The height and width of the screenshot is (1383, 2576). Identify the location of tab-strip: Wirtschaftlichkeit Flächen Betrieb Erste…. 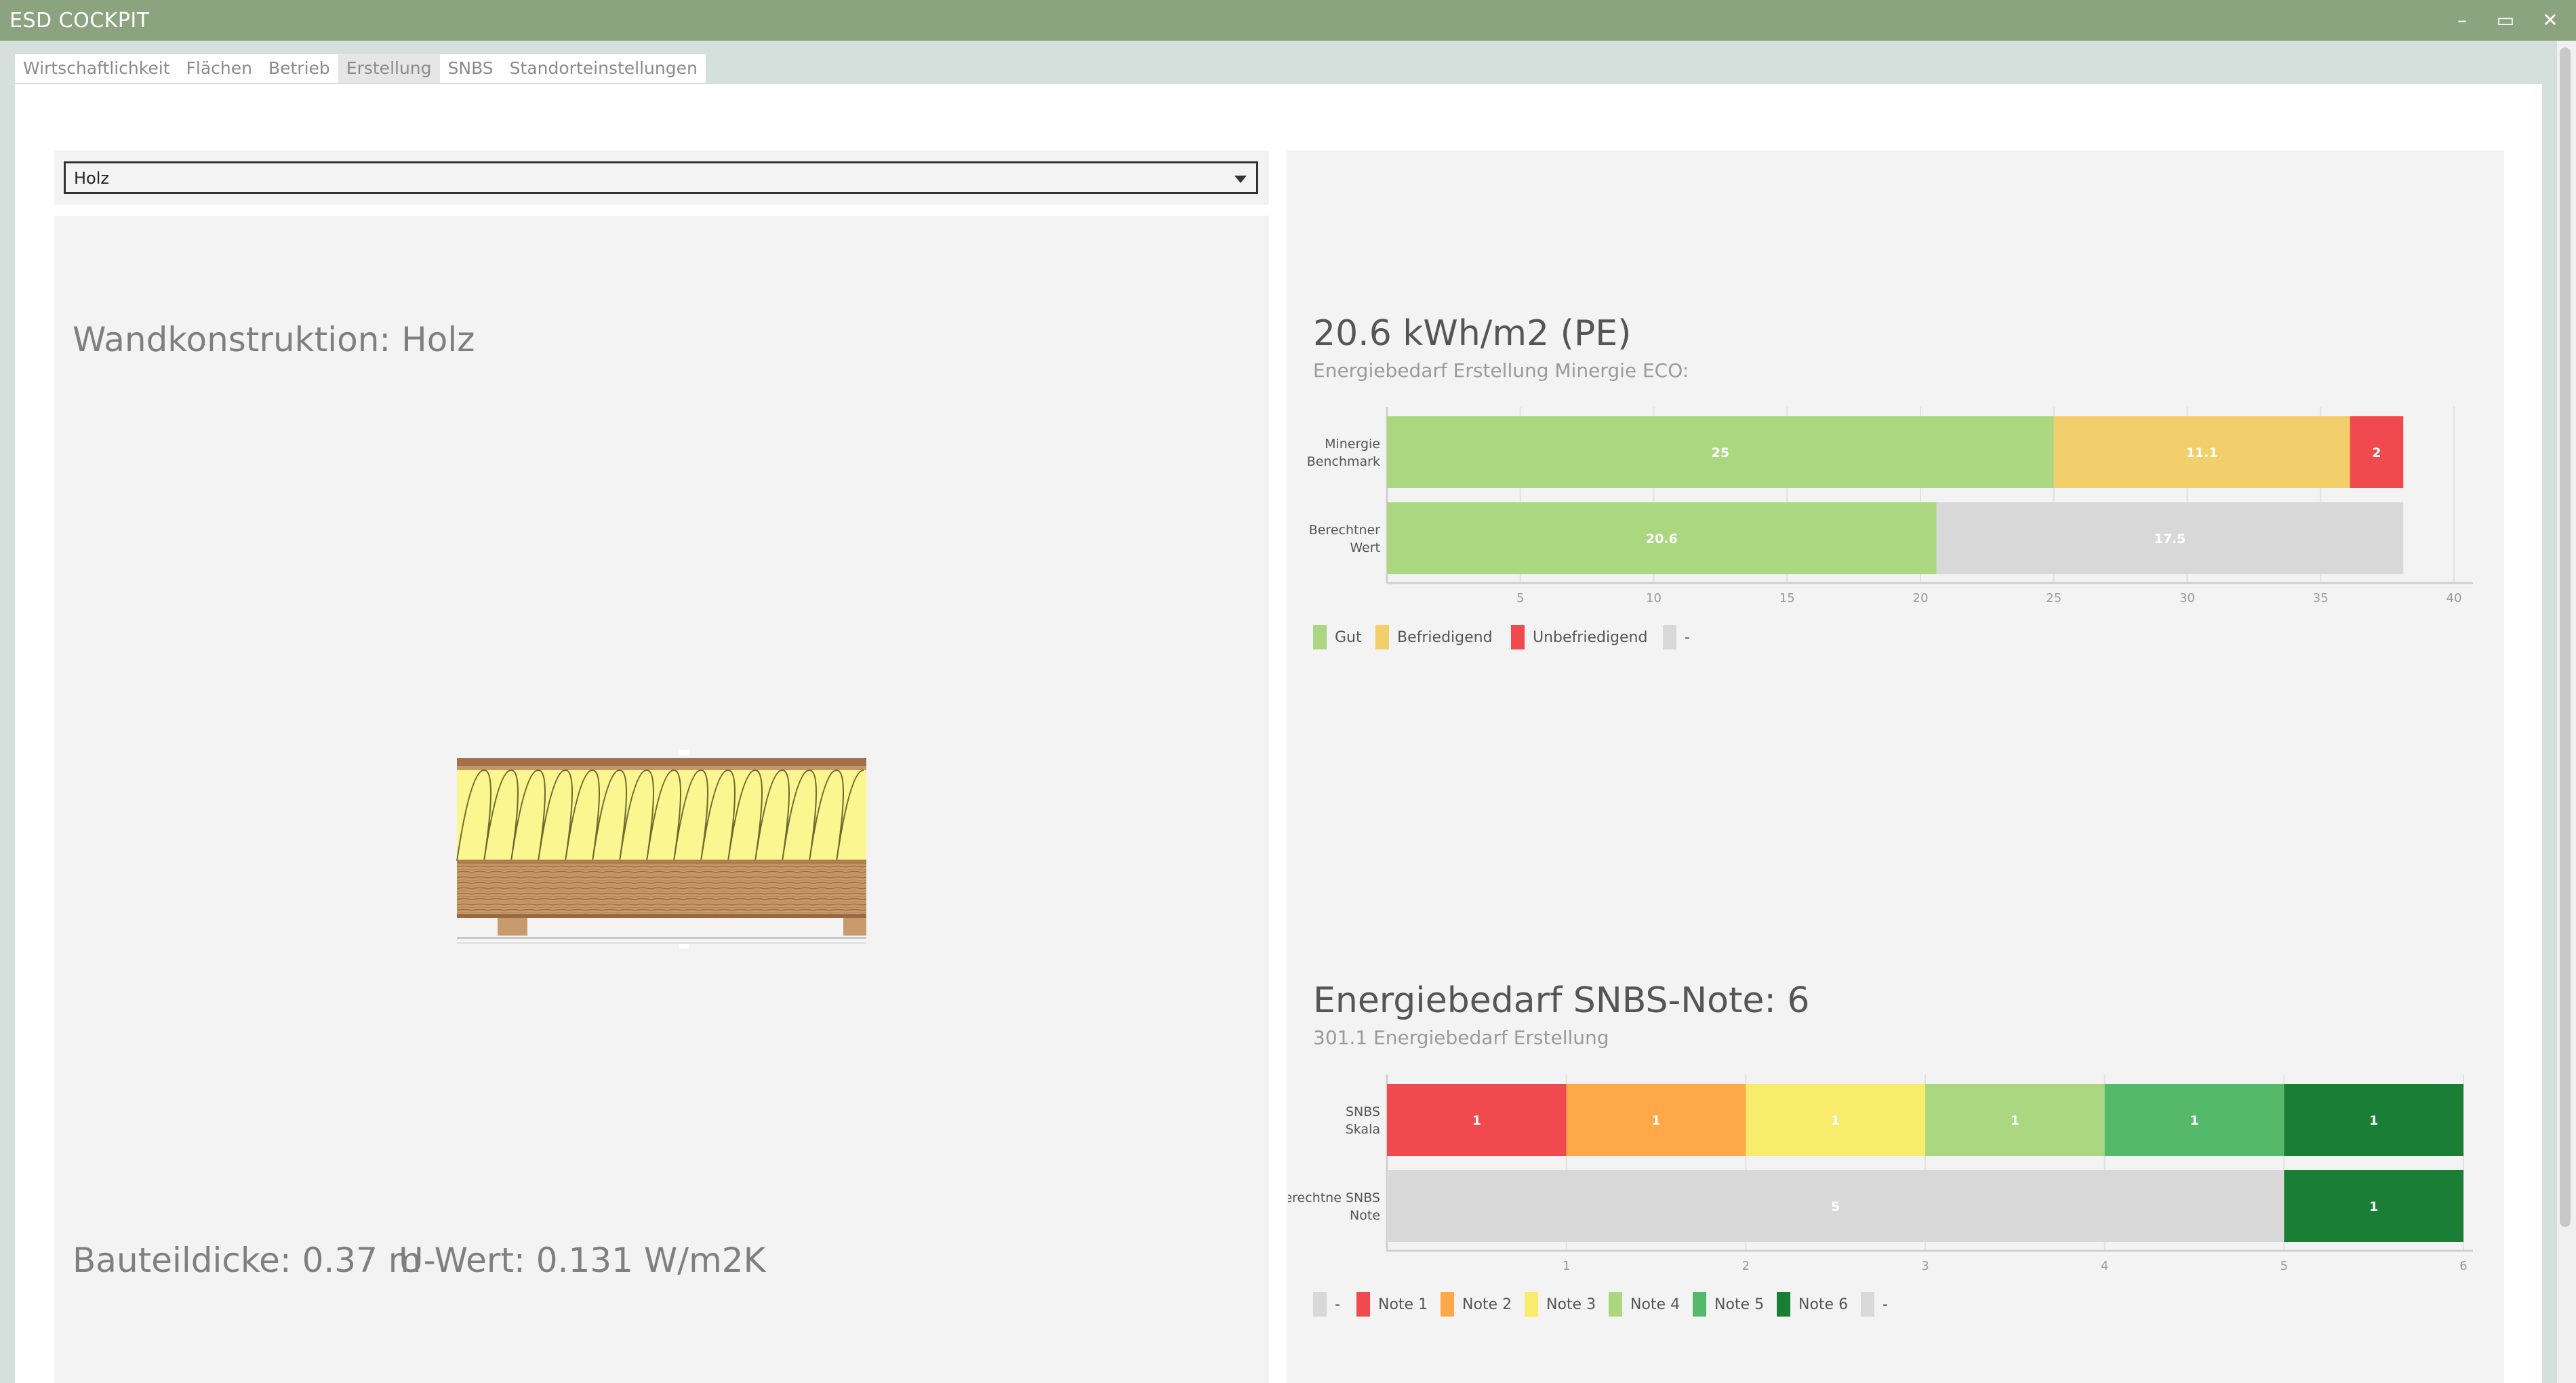
(360, 68).